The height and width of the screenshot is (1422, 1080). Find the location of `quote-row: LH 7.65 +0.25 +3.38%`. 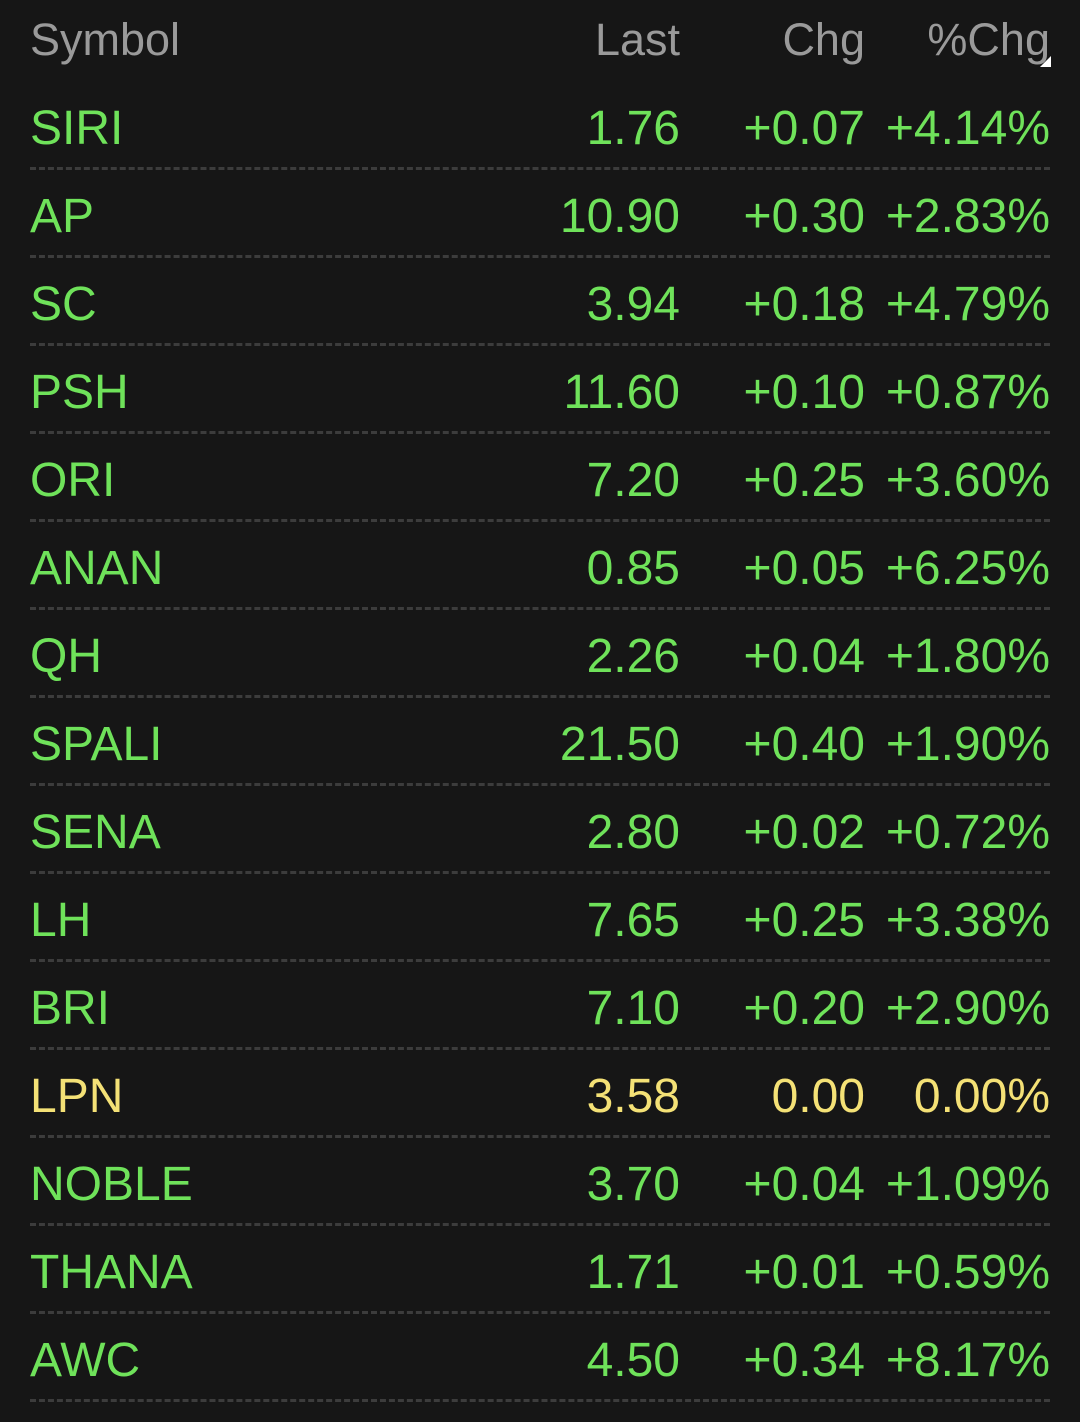

quote-row: LH 7.65 +0.25 +3.38% is located at coordinates (540, 918).